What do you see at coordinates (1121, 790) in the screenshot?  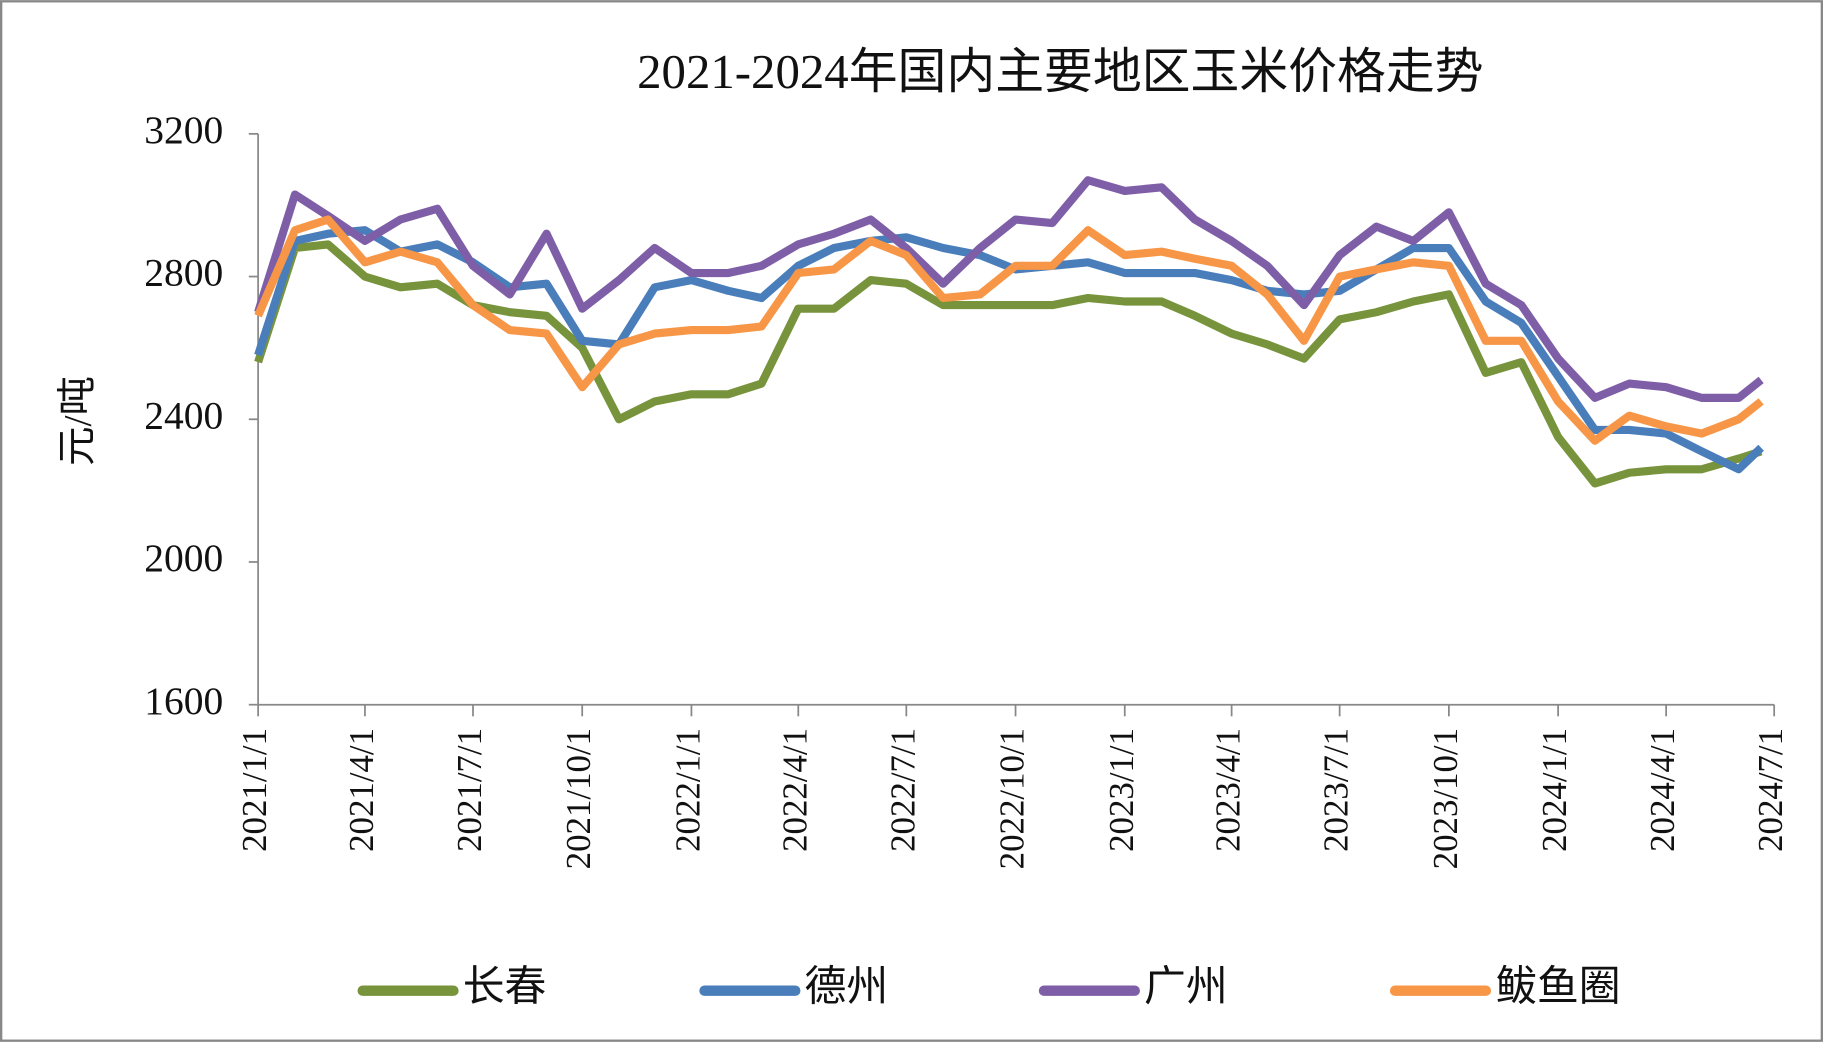 I see `x-tick-label: 2023/1/1` at bounding box center [1121, 790].